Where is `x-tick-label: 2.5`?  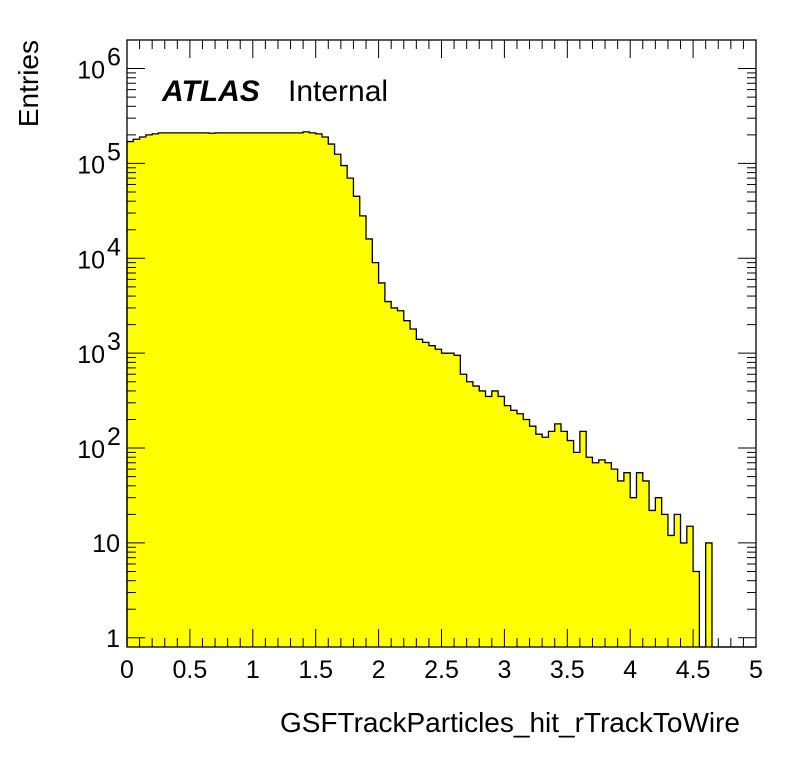
x-tick-label: 2.5 is located at coordinates (441, 670).